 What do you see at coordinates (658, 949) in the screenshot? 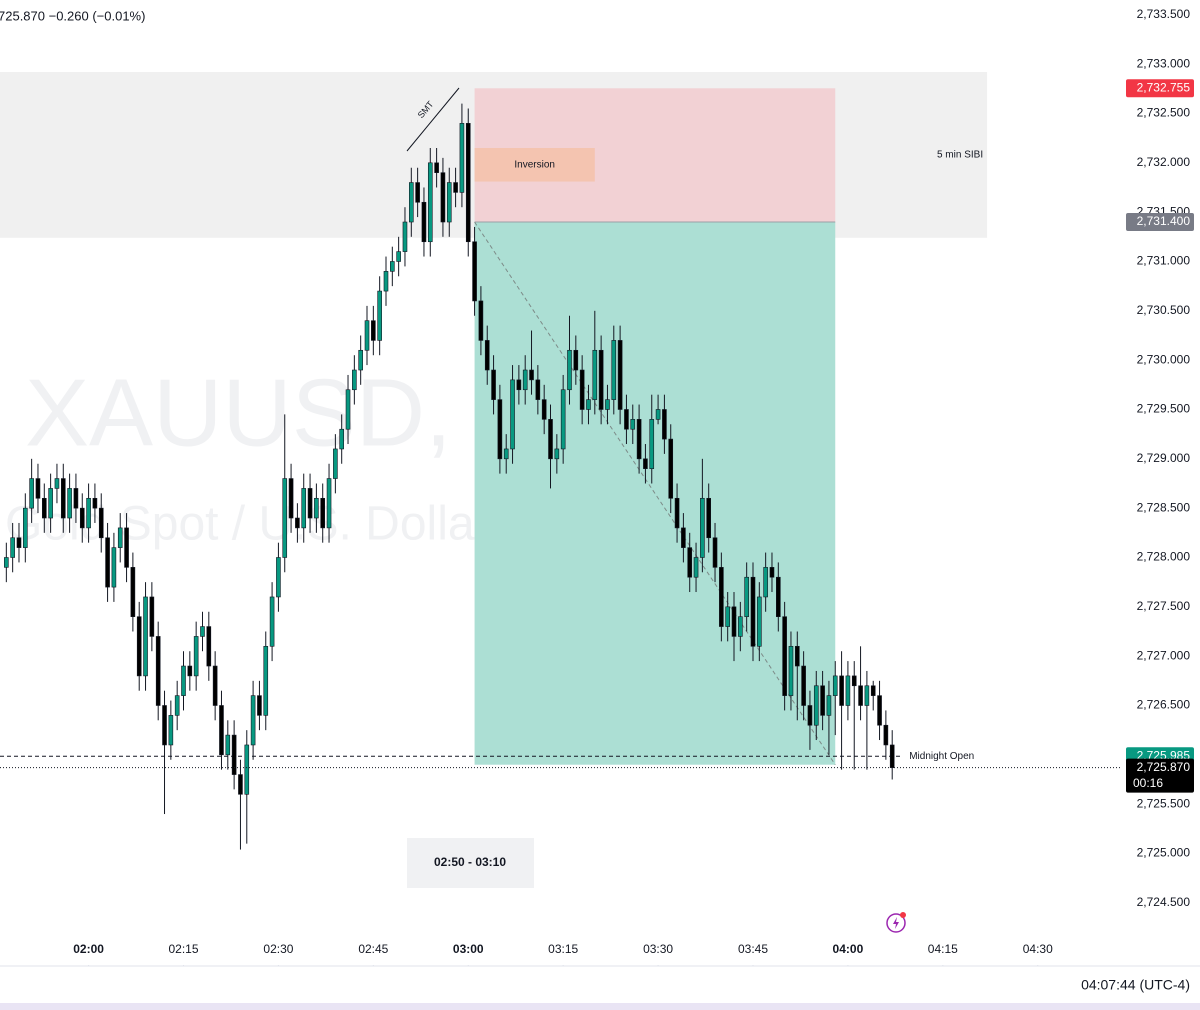
I see `x-tick-label: 03:30` at bounding box center [658, 949].